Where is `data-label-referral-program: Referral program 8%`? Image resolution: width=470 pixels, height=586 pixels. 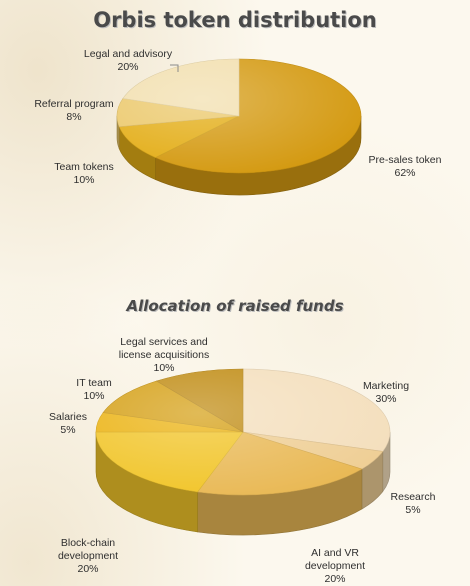
data-label-referral-program: Referral program 8% is located at coordinates (74, 110).